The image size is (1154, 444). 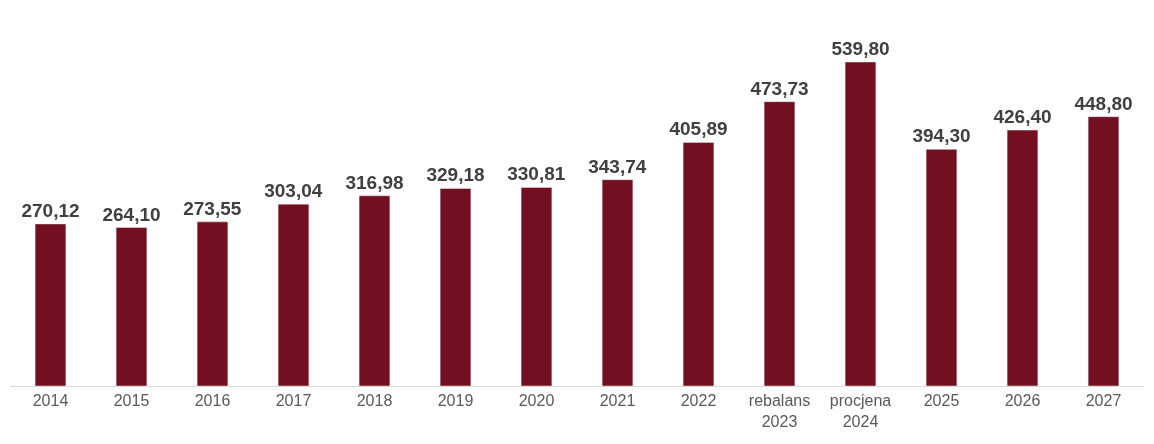 I want to click on data-label: 316,98, so click(x=374, y=182).